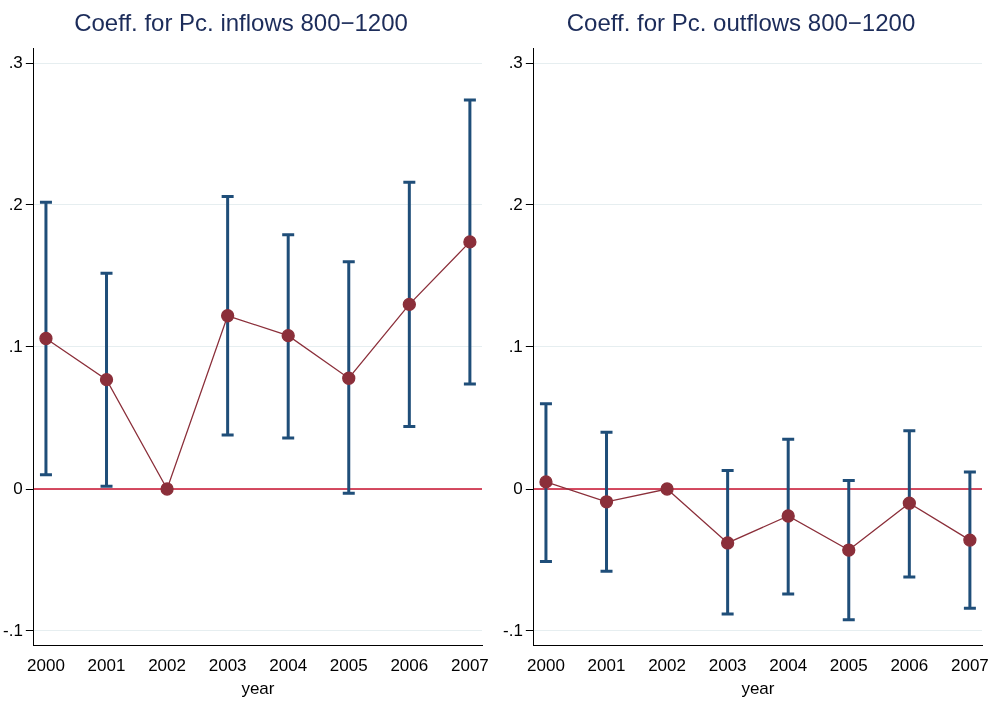 This screenshot has width=1003, height=702. Describe the element at coordinates (241, 23) in the screenshot. I see `chart-title: Coeff. for Pc. inflows 800−1200` at that location.